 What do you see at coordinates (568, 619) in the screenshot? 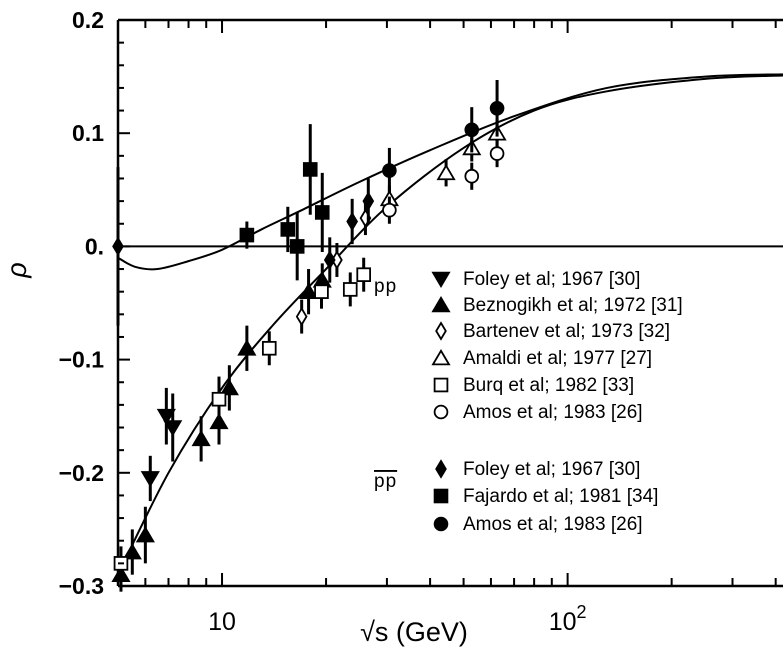
I see `x-tick-label: 102` at bounding box center [568, 619].